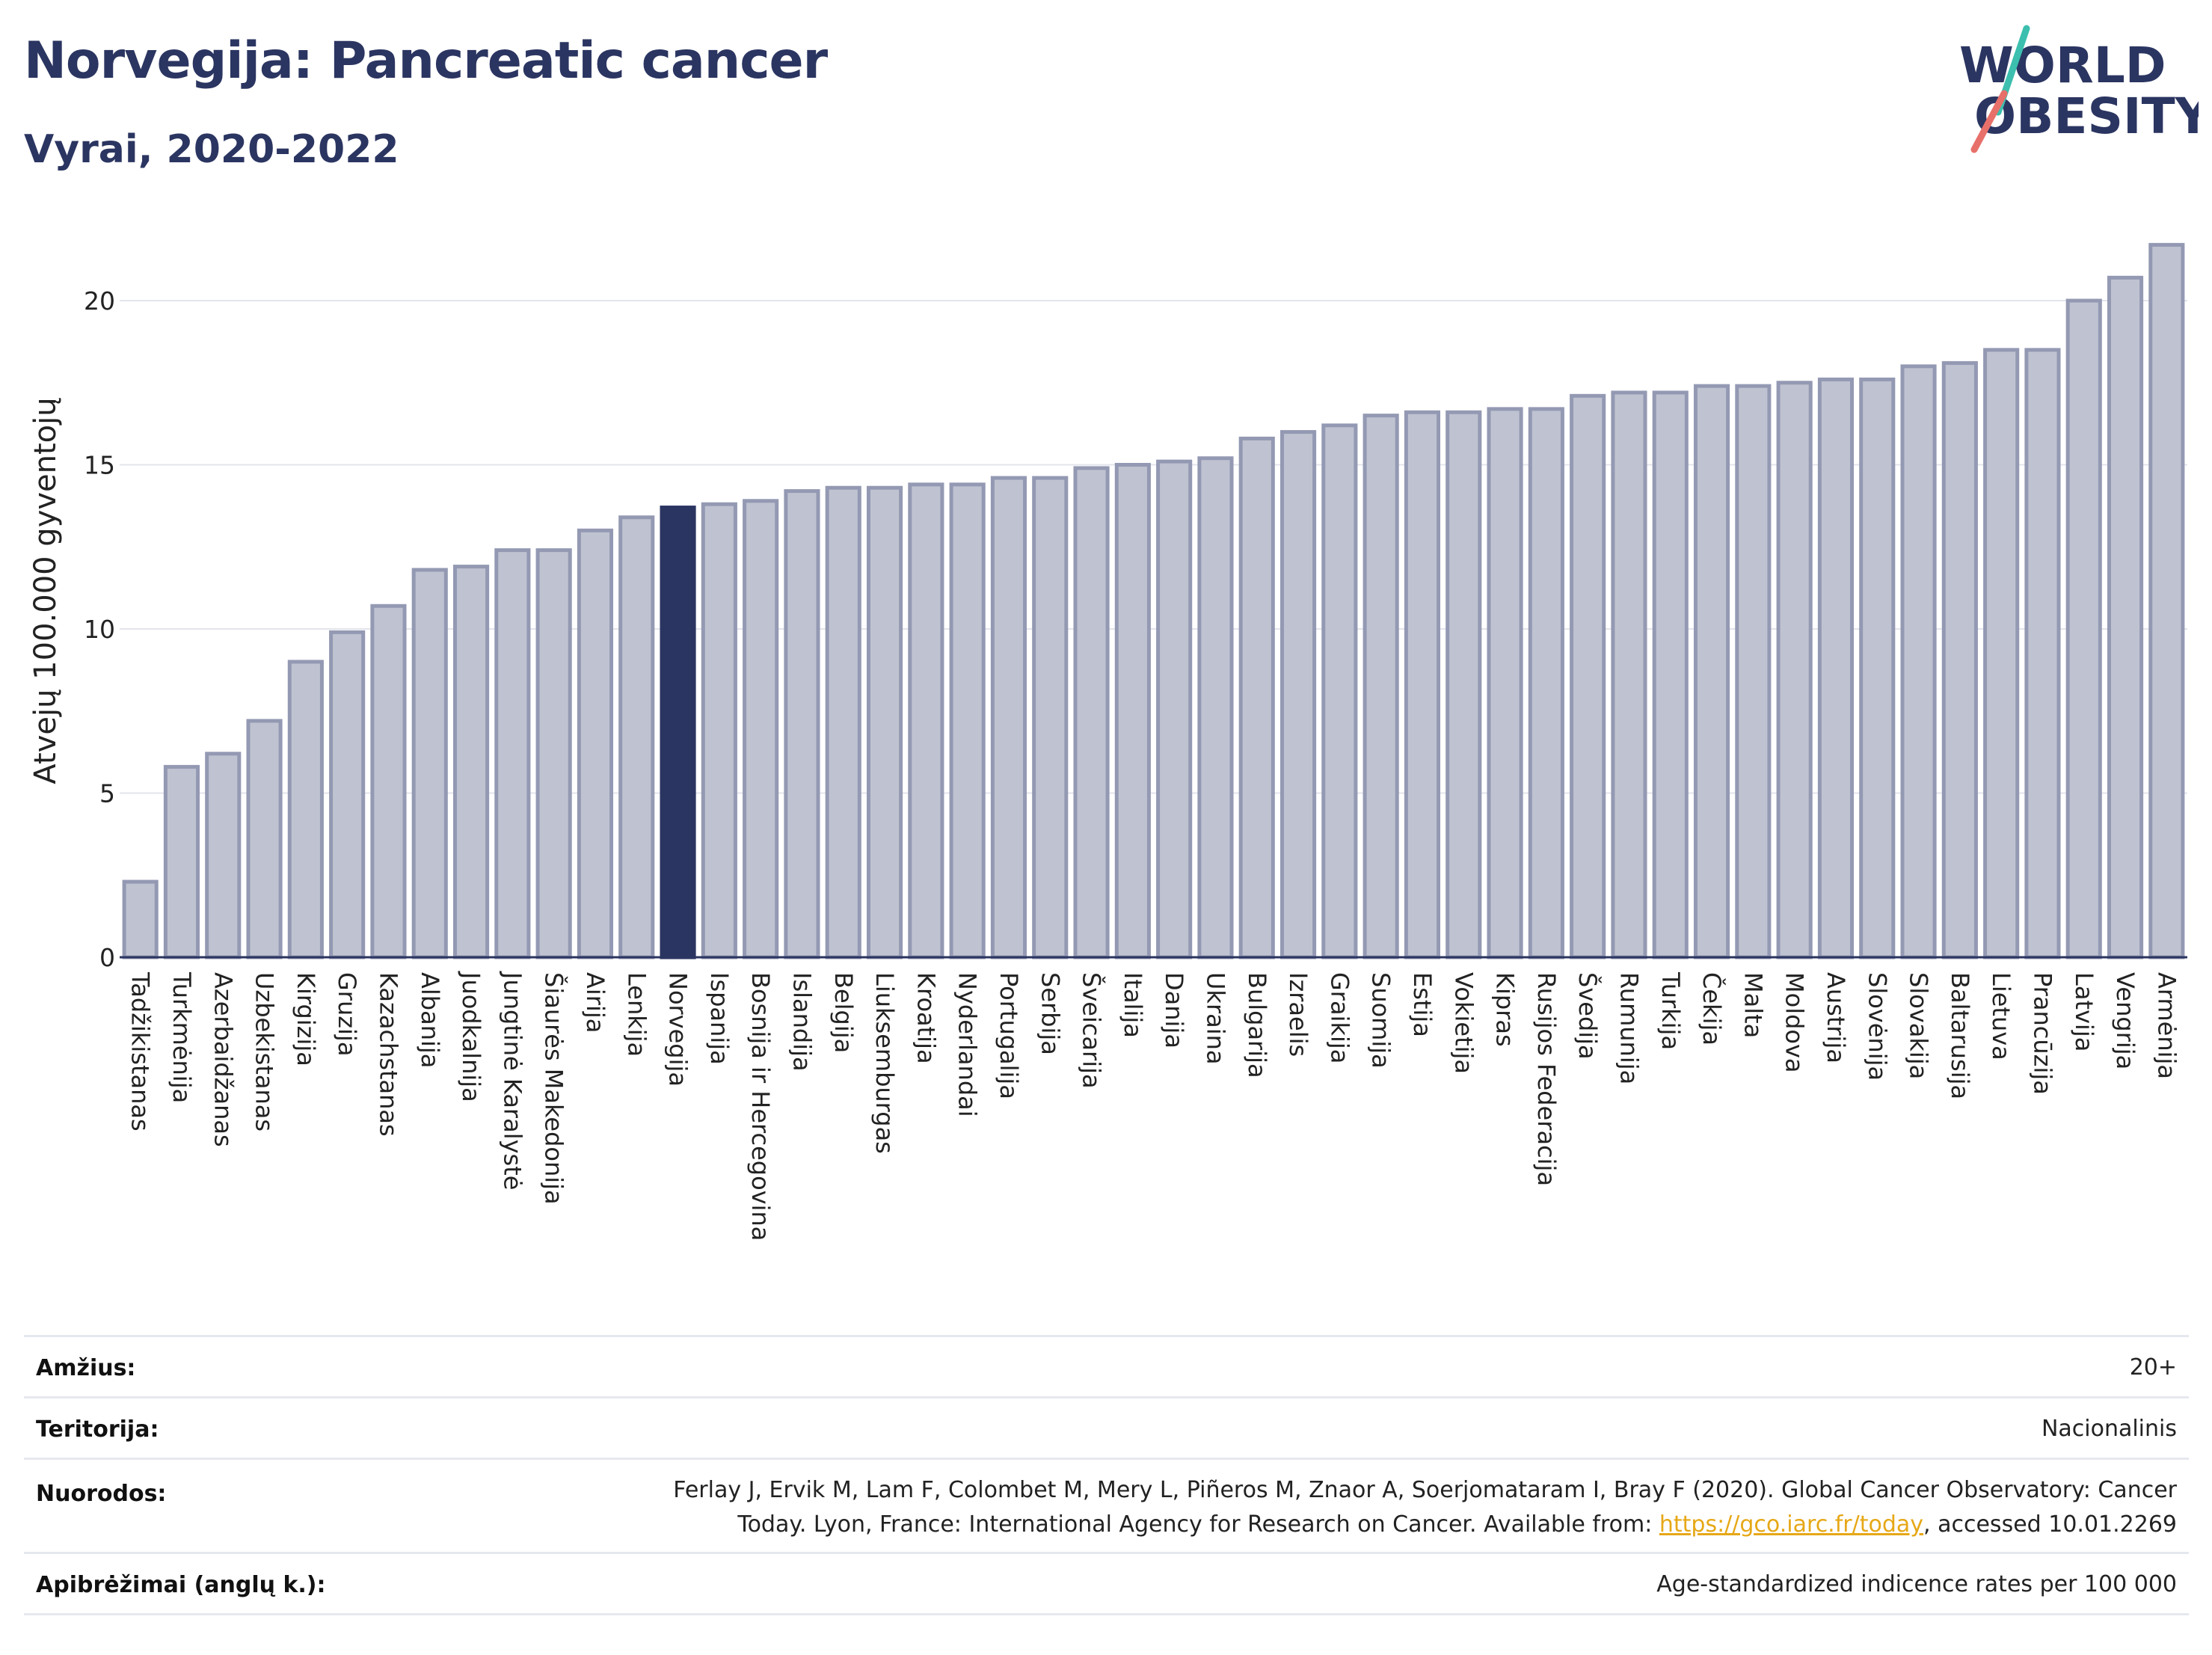  Describe the element at coordinates (843, 1012) in the screenshot. I see `category-label: Belgija` at that location.